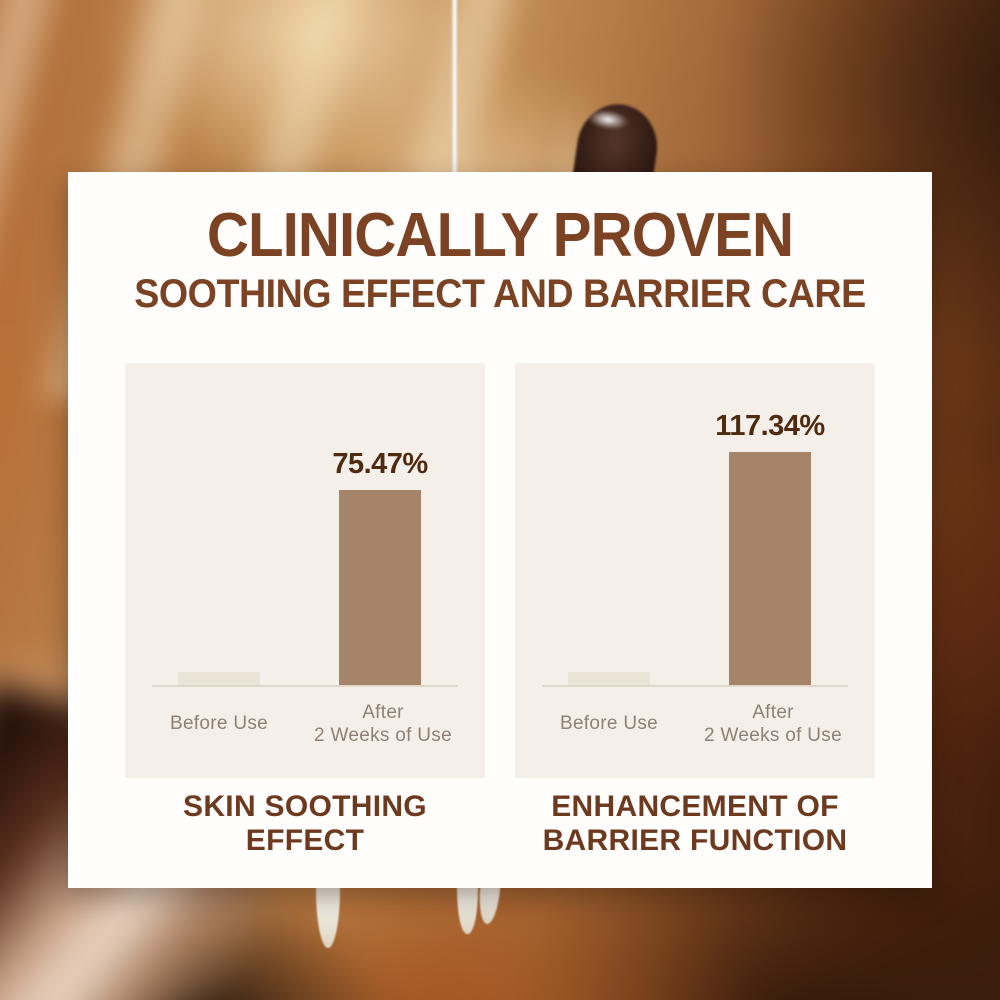  Describe the element at coordinates (770, 426) in the screenshot. I see `value-label: 117.34%` at that location.